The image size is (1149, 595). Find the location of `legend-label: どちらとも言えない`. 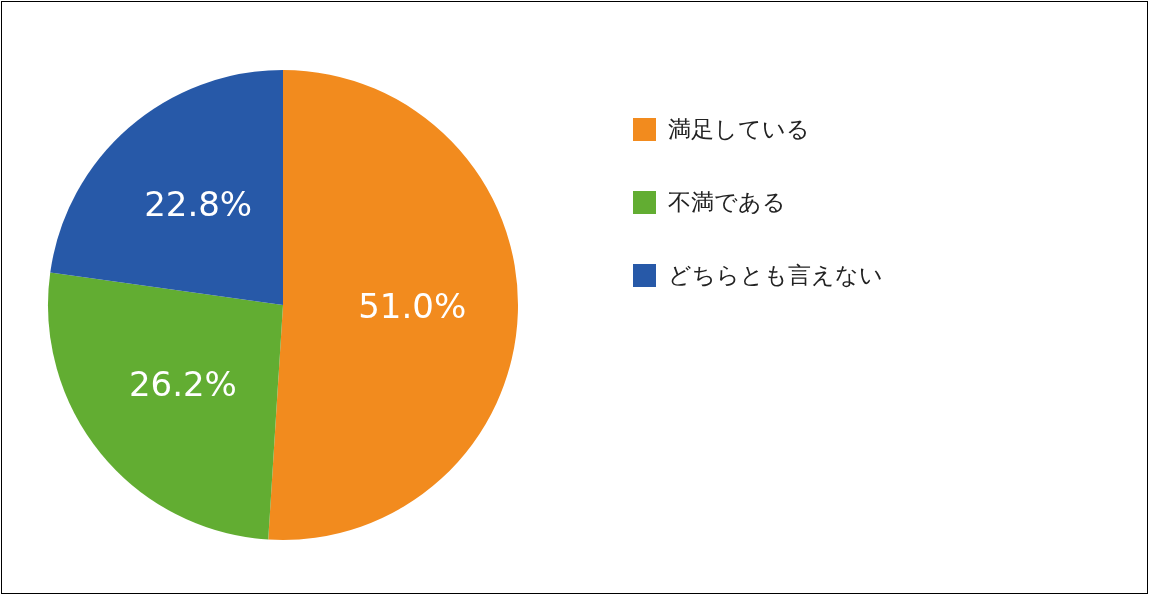

legend-label: どちらとも言えない is located at coordinates (775, 275).